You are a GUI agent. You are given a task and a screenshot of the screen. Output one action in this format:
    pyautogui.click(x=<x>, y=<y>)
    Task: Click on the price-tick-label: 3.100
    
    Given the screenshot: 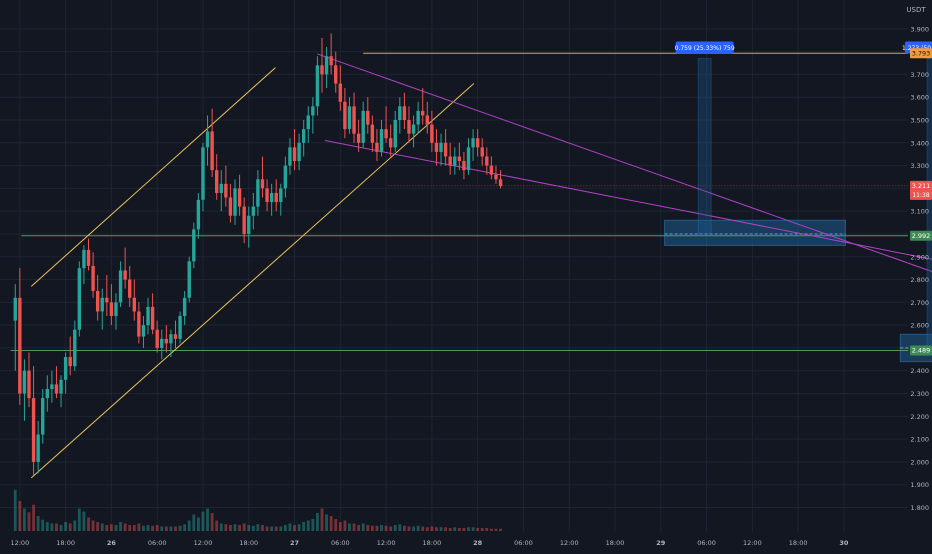 What is the action you would take?
    pyautogui.click(x=919, y=212)
    